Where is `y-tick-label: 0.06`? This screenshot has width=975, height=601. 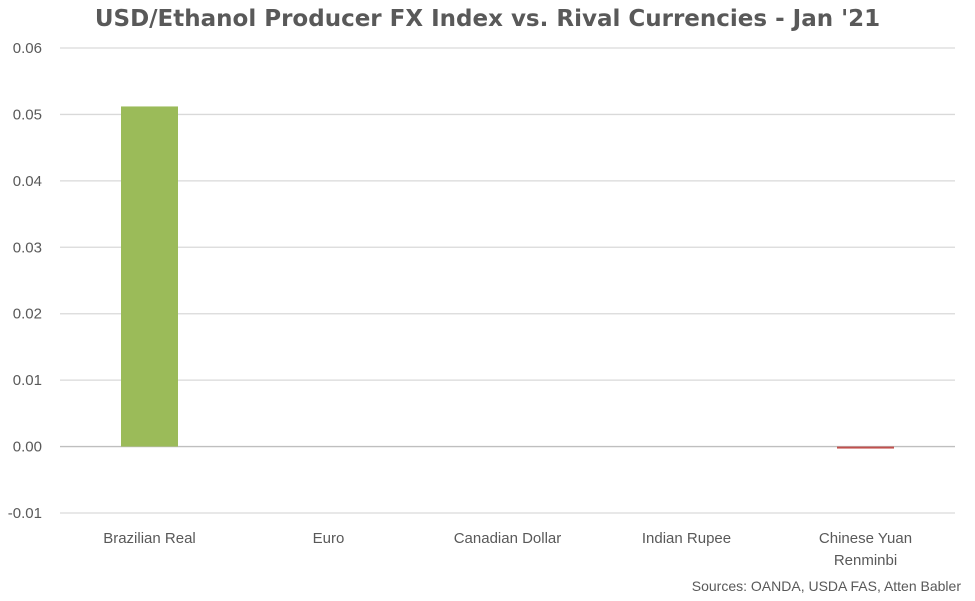 y-tick-label: 0.06 is located at coordinates (27, 48).